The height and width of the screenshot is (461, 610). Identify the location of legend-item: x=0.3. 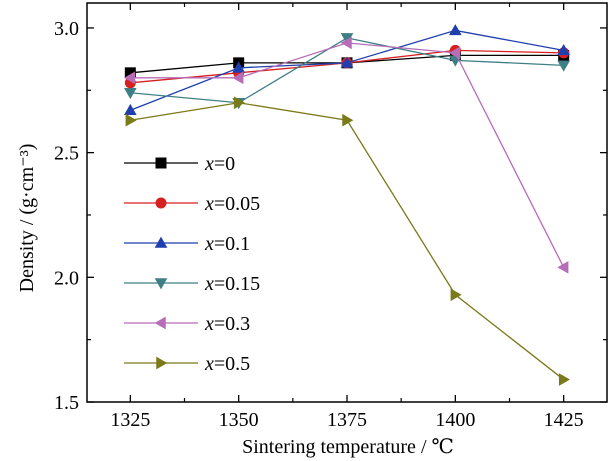
(187, 324).